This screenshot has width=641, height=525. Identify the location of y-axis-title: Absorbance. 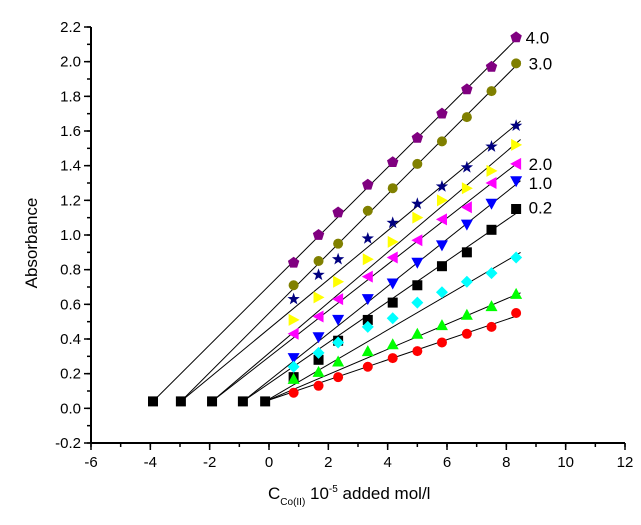
(31, 243).